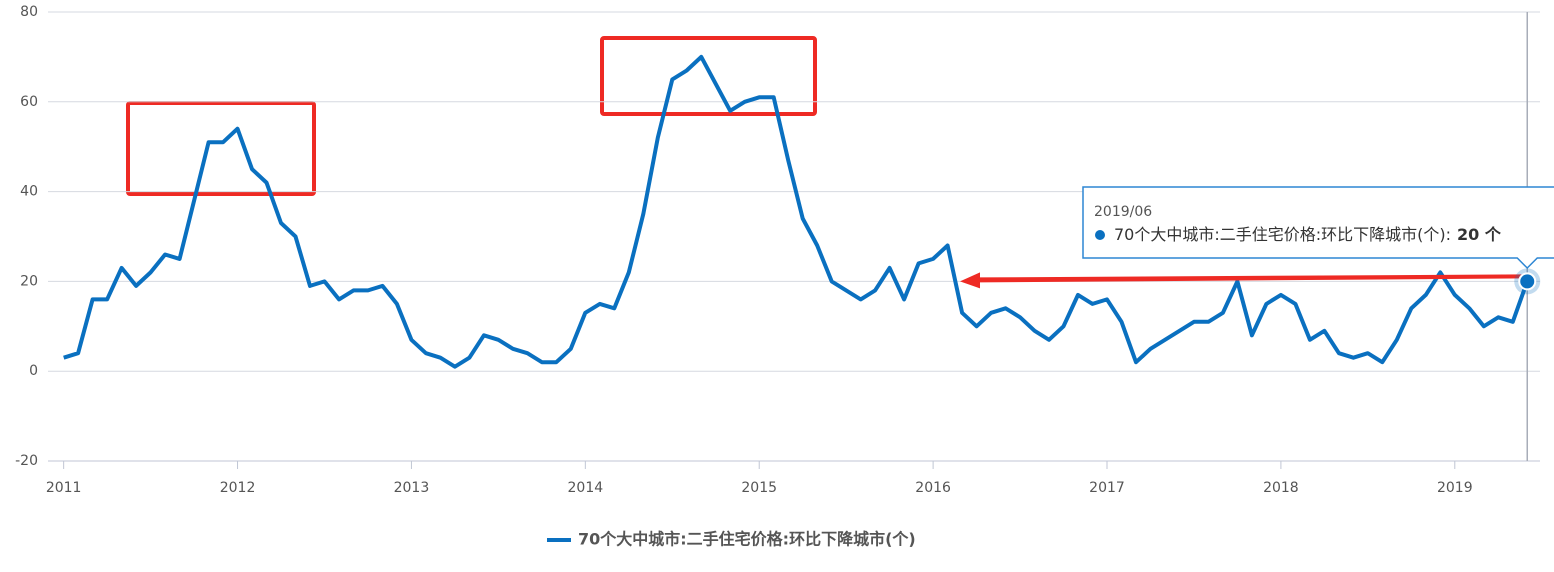  I want to click on legend-label: 70个大中城市:二手住宅价格:环比下降城市(个), so click(747, 539).